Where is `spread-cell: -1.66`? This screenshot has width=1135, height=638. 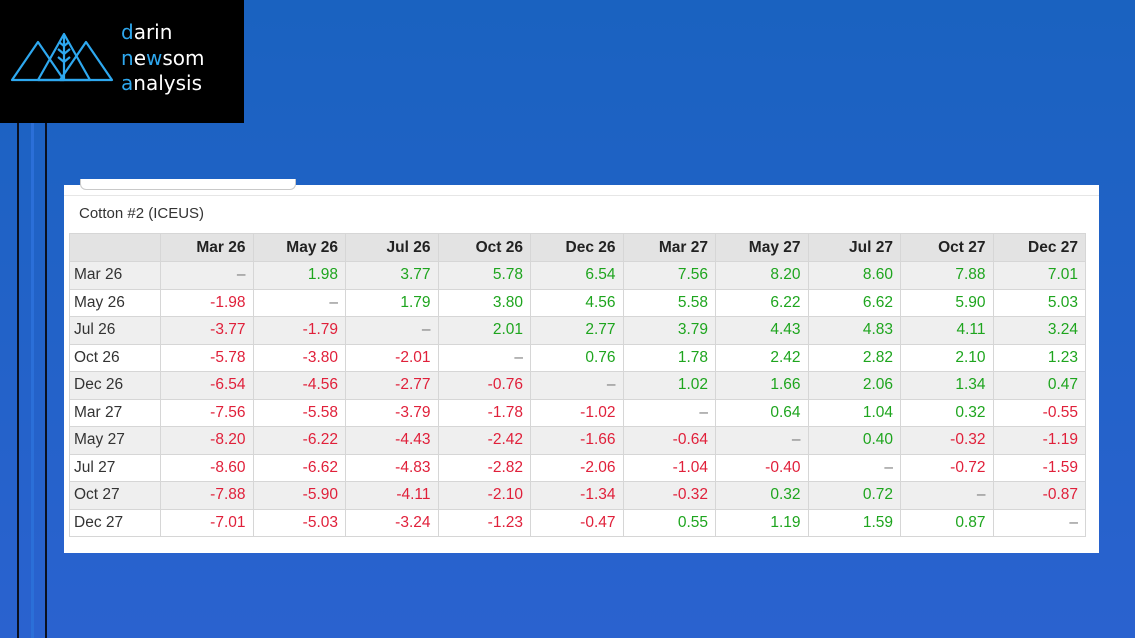 spread-cell: -1.66 is located at coordinates (577, 440).